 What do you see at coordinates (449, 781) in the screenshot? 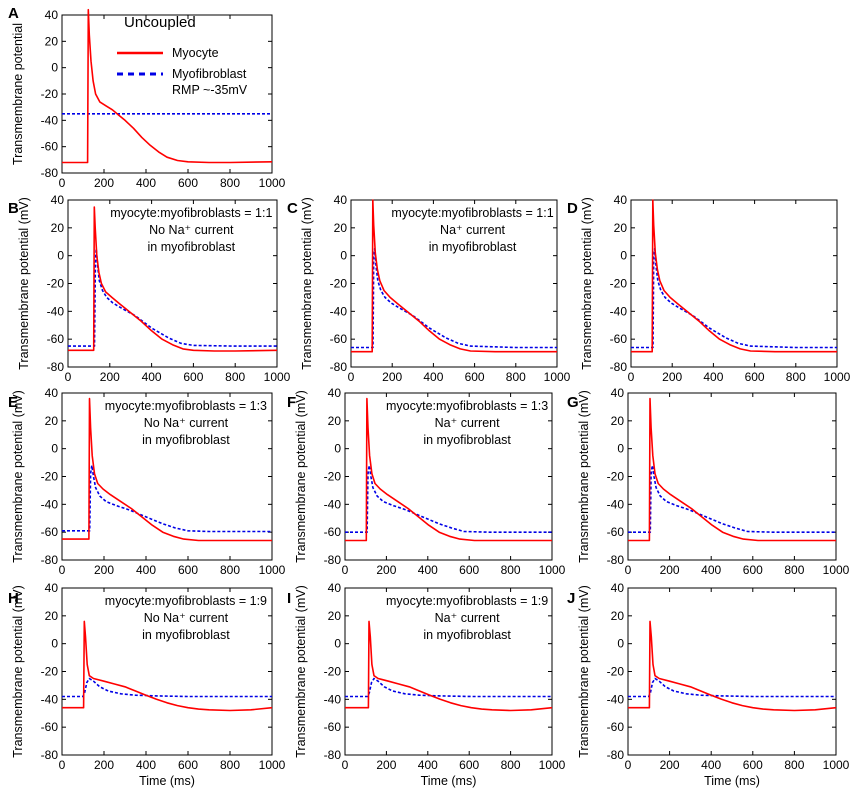
I see `x-axis-label: Time (ms)` at bounding box center [449, 781].